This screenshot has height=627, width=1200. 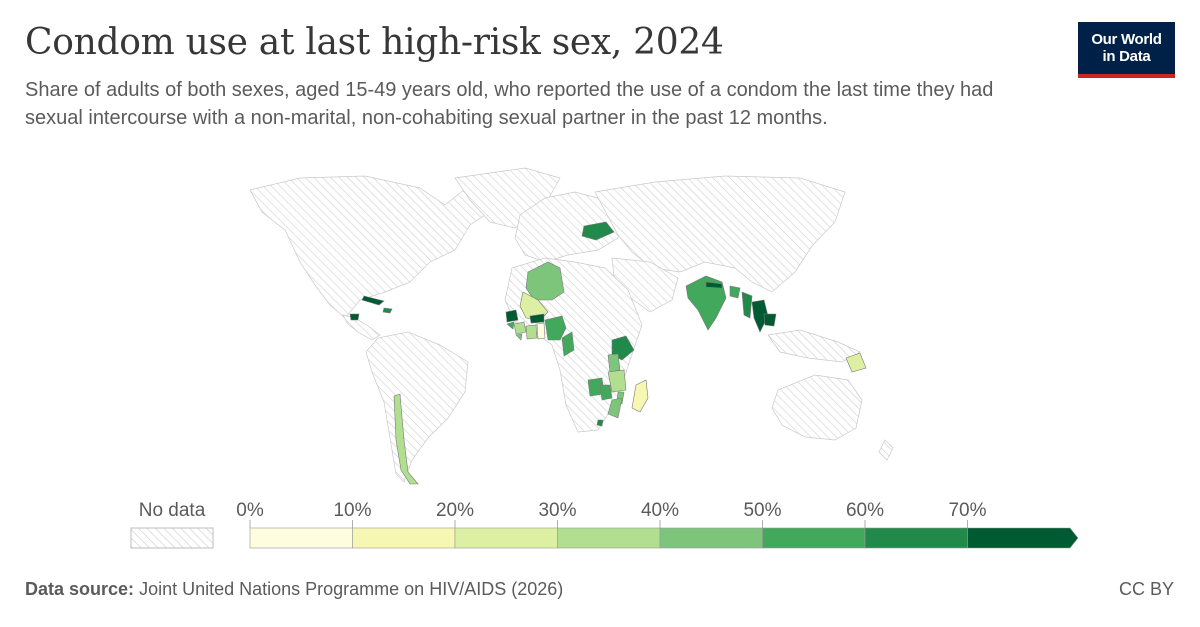 What do you see at coordinates (817, 407) in the screenshot?
I see `australia-region` at bounding box center [817, 407].